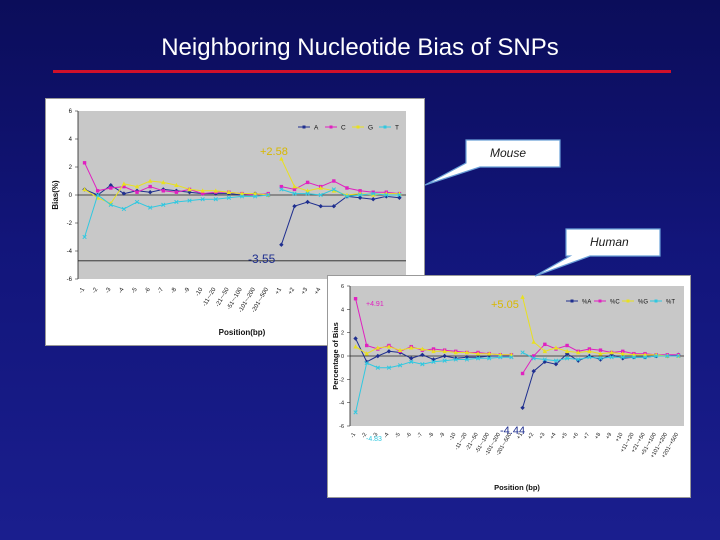  Describe the element at coordinates (586, 303) in the screenshot. I see `human-legend-label: %A` at that location.